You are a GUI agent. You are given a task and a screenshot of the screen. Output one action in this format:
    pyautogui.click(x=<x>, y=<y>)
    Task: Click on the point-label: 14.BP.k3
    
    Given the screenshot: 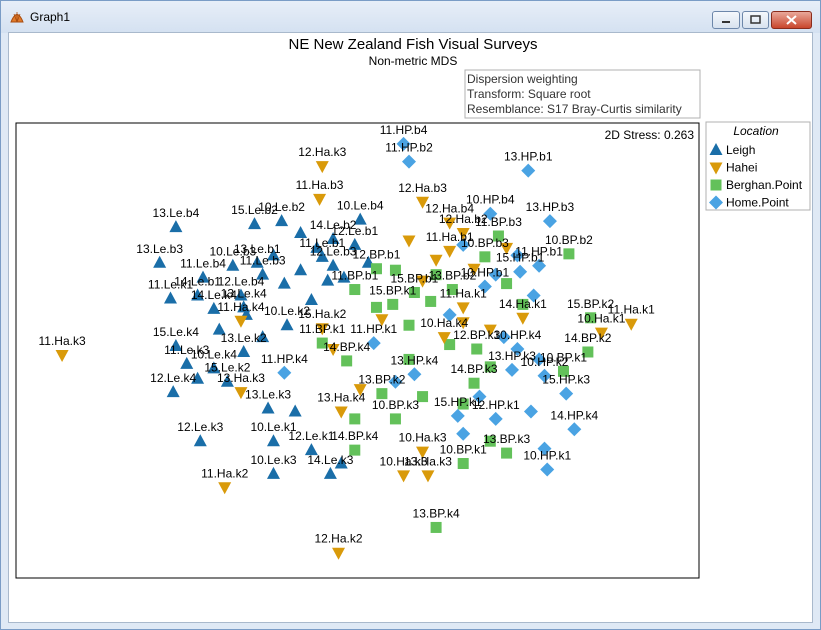 What is the action you would take?
    pyautogui.click(x=473, y=369)
    